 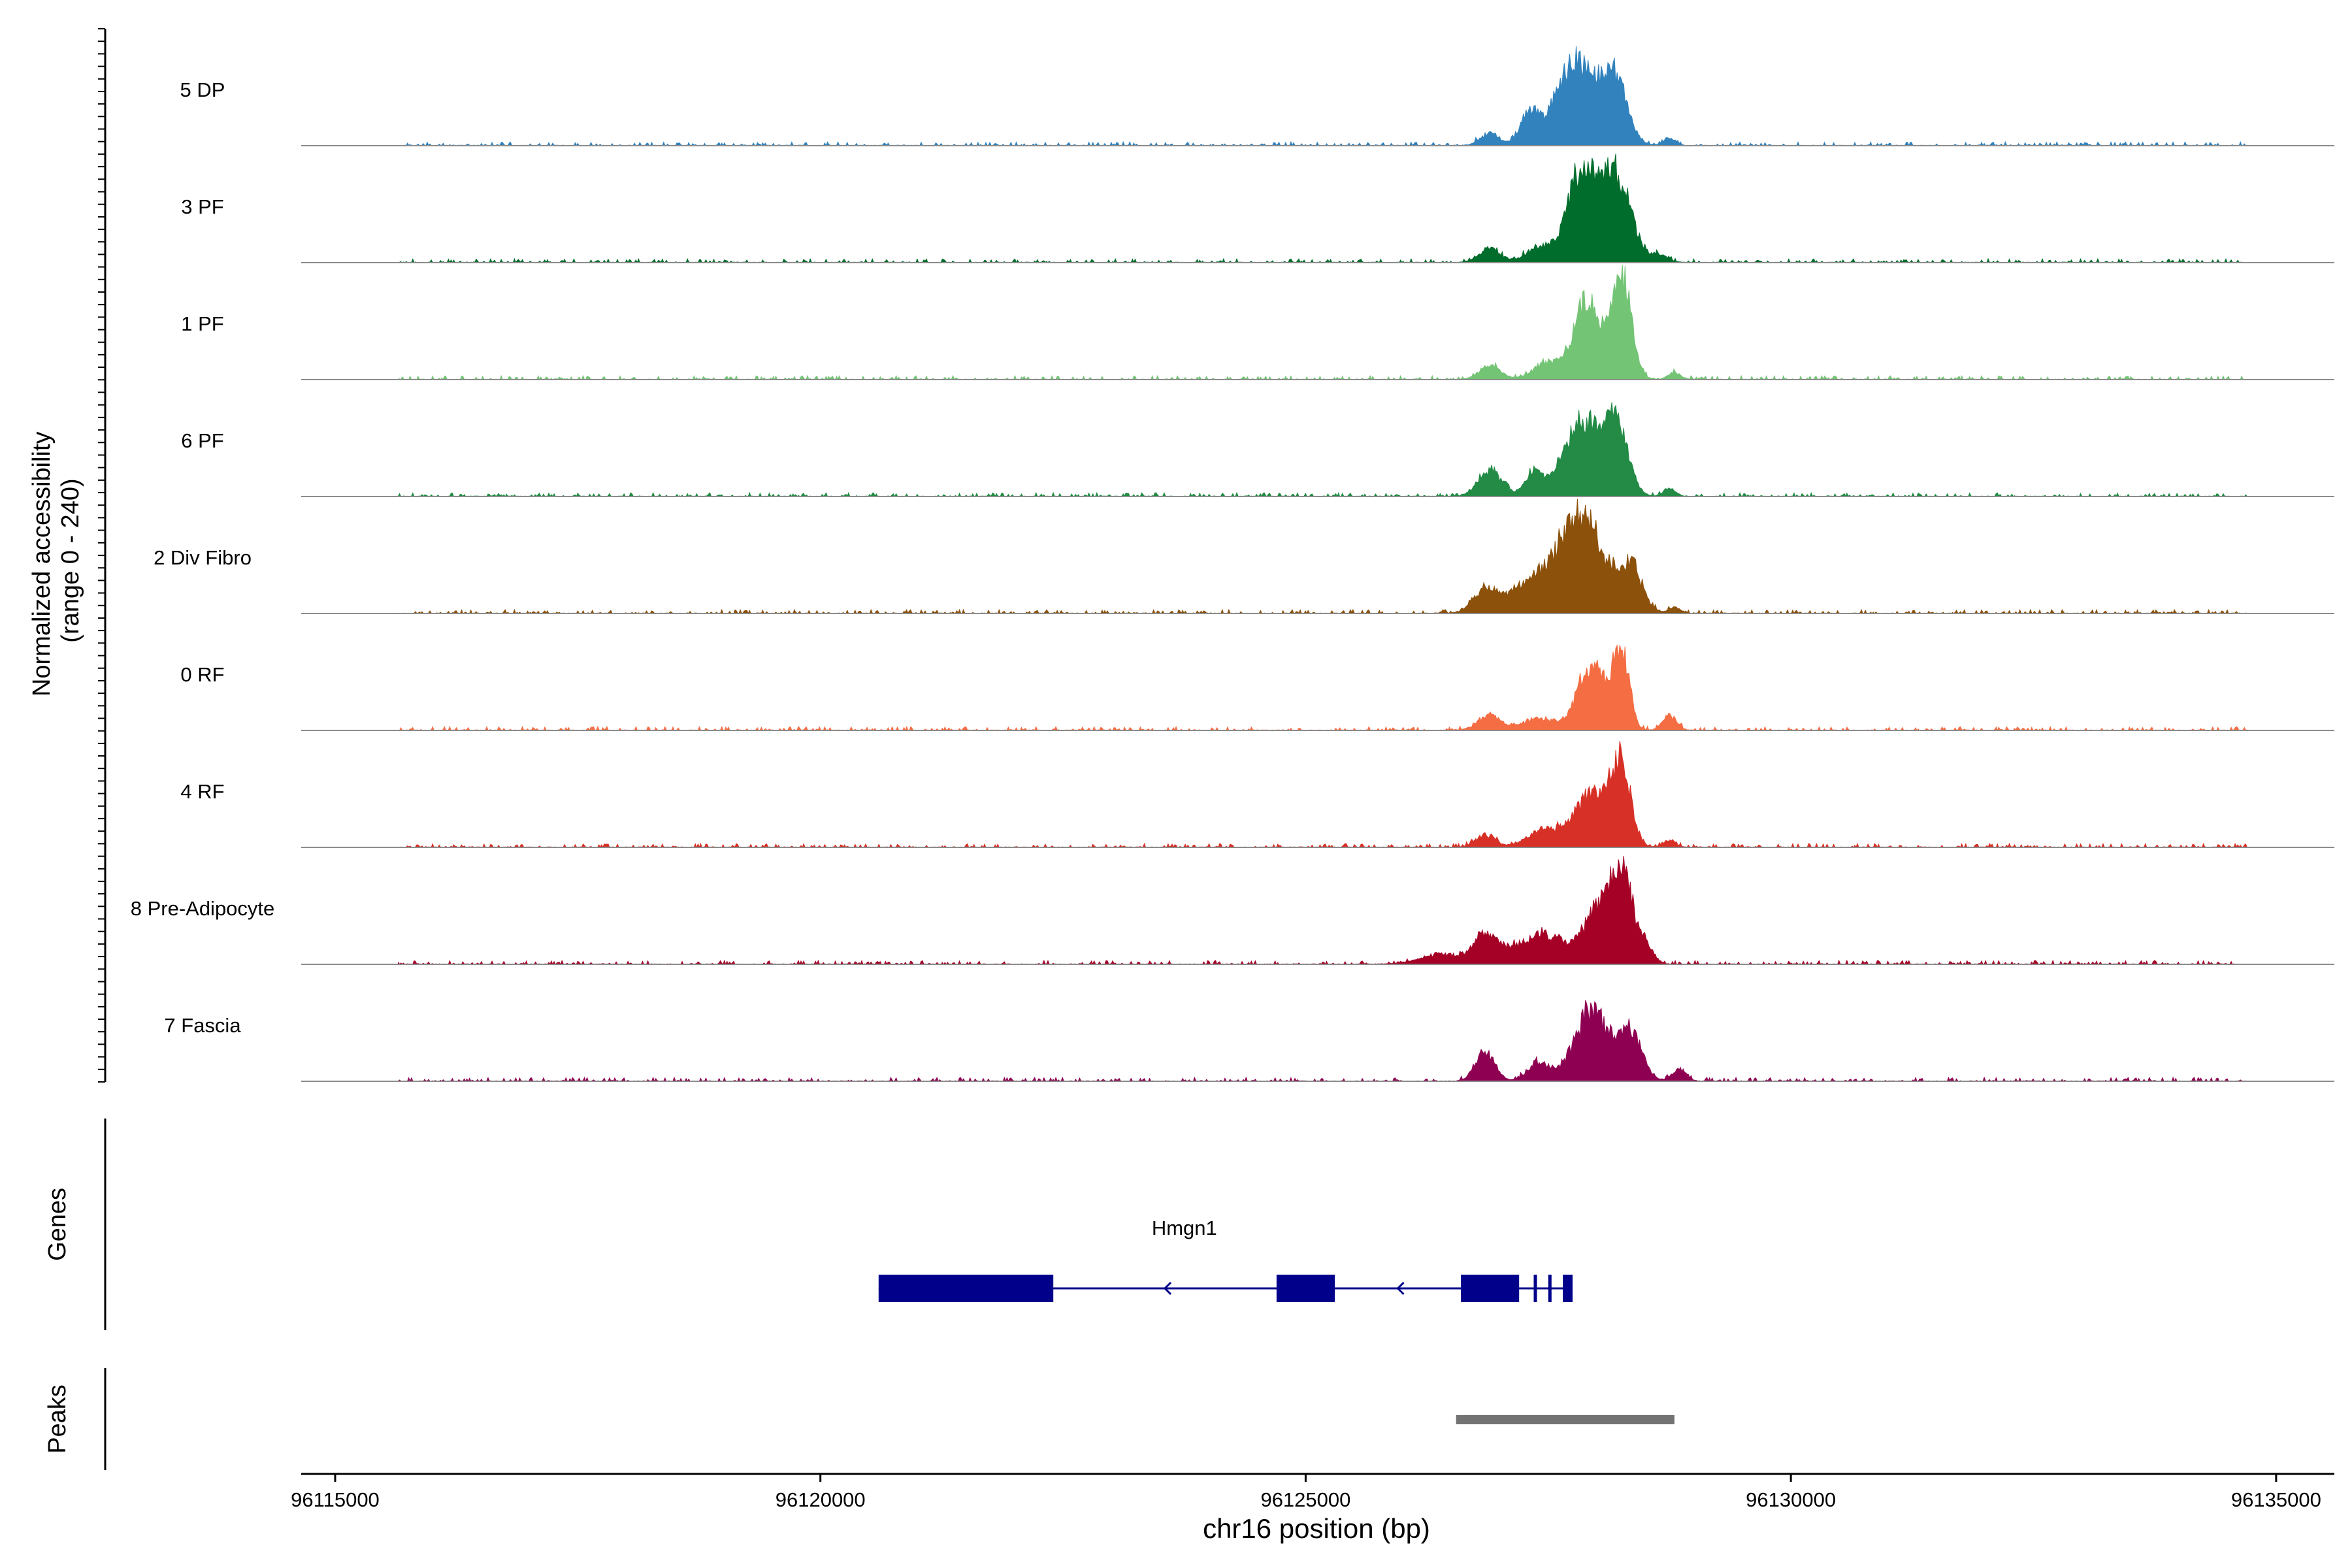 I want to click on coverage-area-2-div-fibro, so click(x=1322, y=556).